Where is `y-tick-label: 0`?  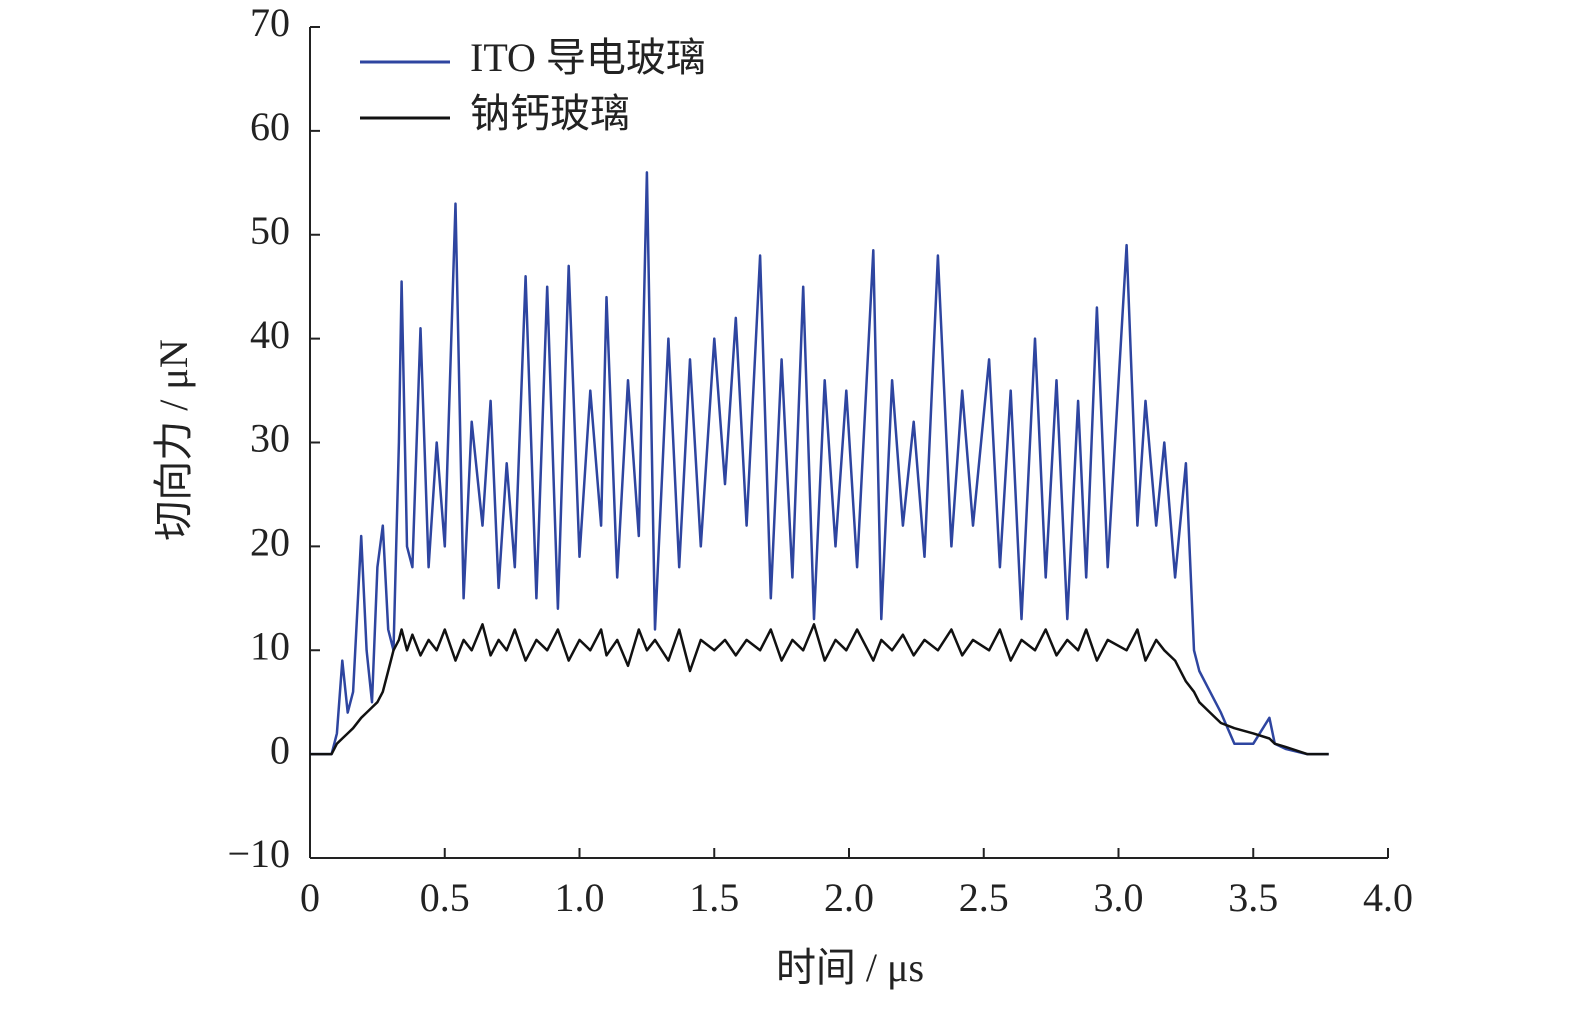 y-tick-label: 0 is located at coordinates (280, 749).